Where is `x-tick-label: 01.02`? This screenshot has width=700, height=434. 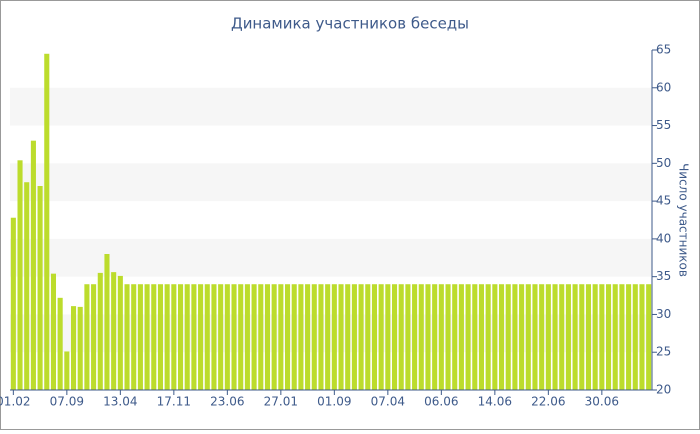
x-tick-label: 01.02 is located at coordinates (15, 402).